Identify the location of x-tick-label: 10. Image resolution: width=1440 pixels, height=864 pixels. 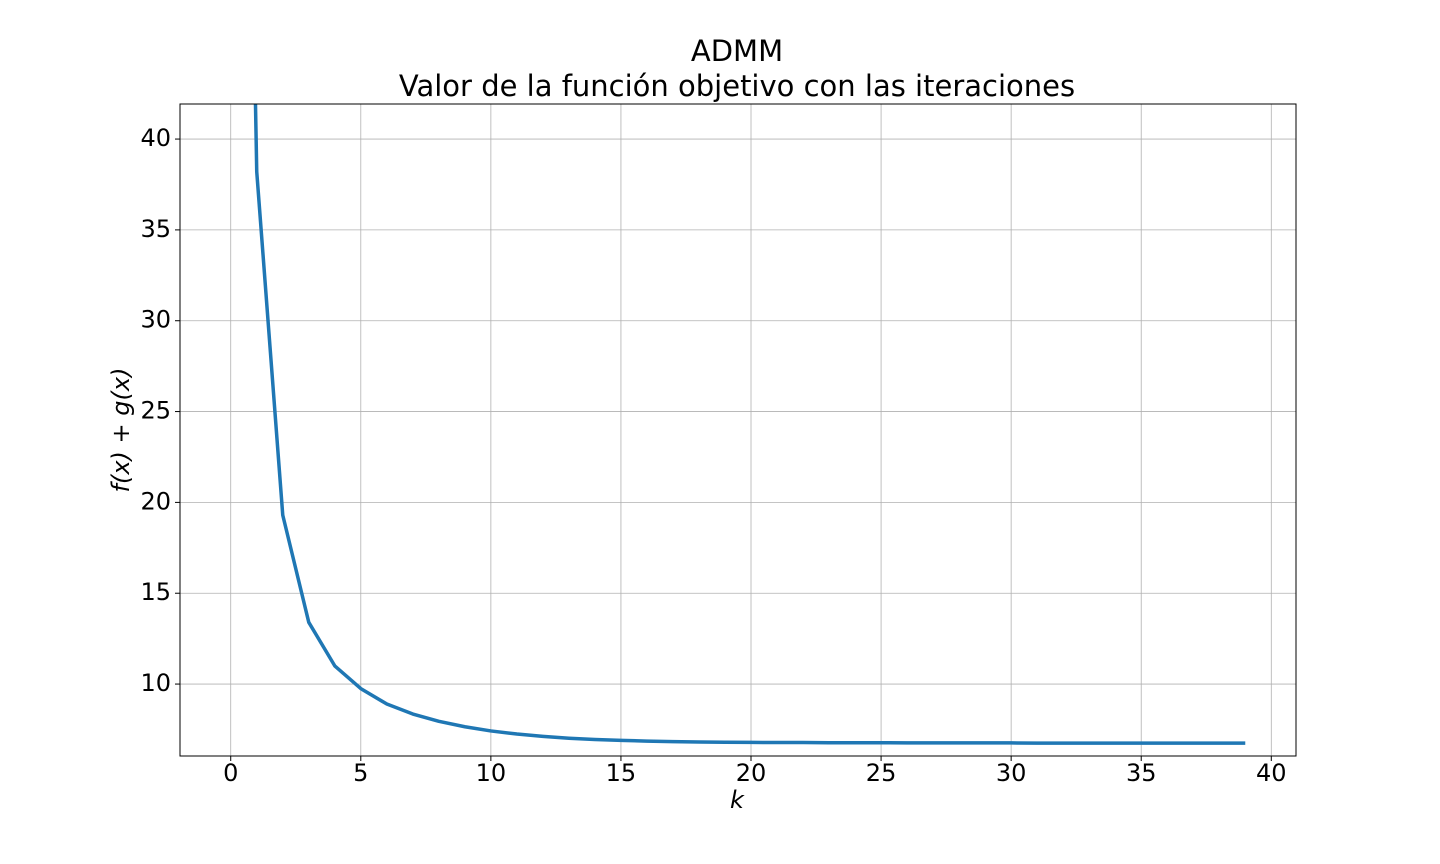
(491, 773).